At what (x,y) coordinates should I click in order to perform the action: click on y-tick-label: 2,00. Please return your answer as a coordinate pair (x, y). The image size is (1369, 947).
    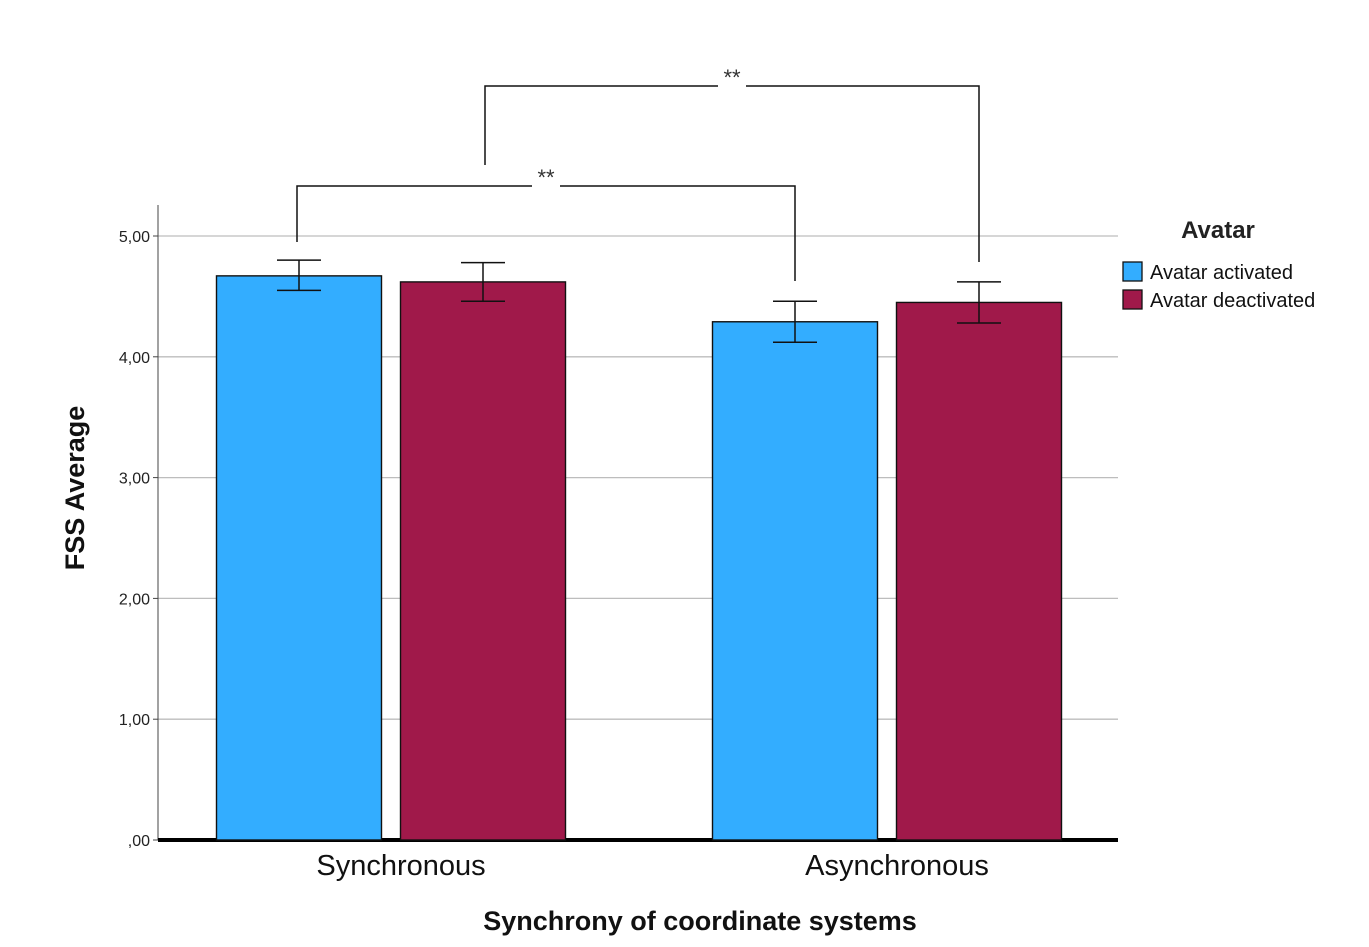
    Looking at the image, I should click on (134, 599).